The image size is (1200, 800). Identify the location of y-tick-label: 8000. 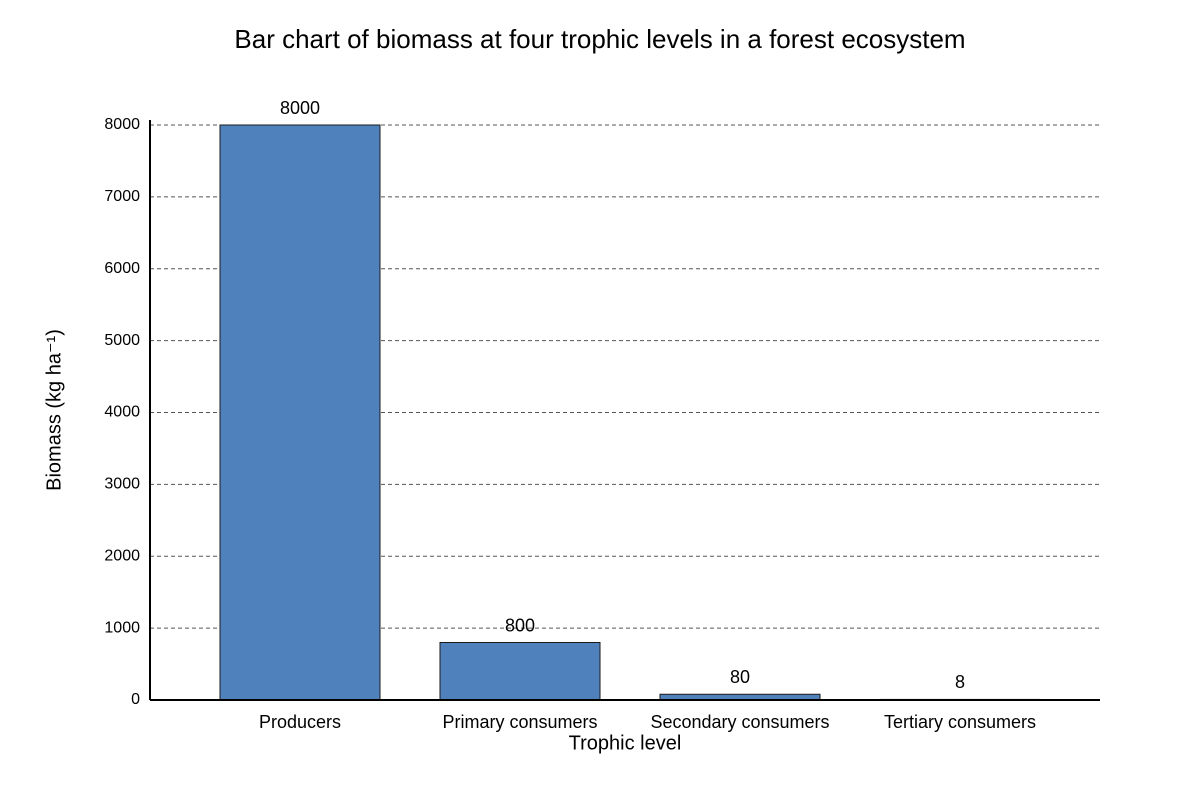
(122, 124).